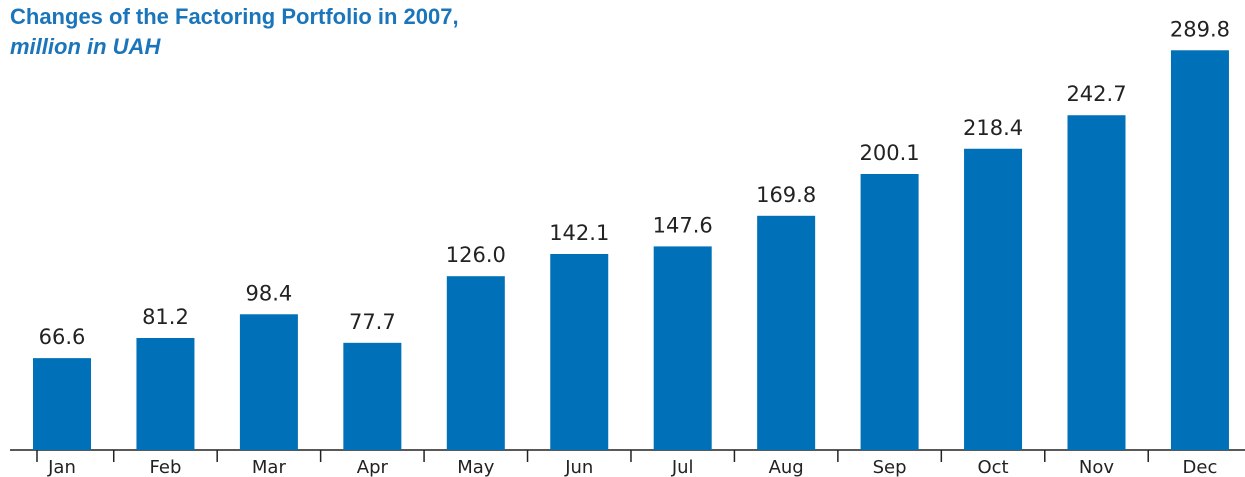  What do you see at coordinates (476, 255) in the screenshot?
I see `value-label: 126.0` at bounding box center [476, 255].